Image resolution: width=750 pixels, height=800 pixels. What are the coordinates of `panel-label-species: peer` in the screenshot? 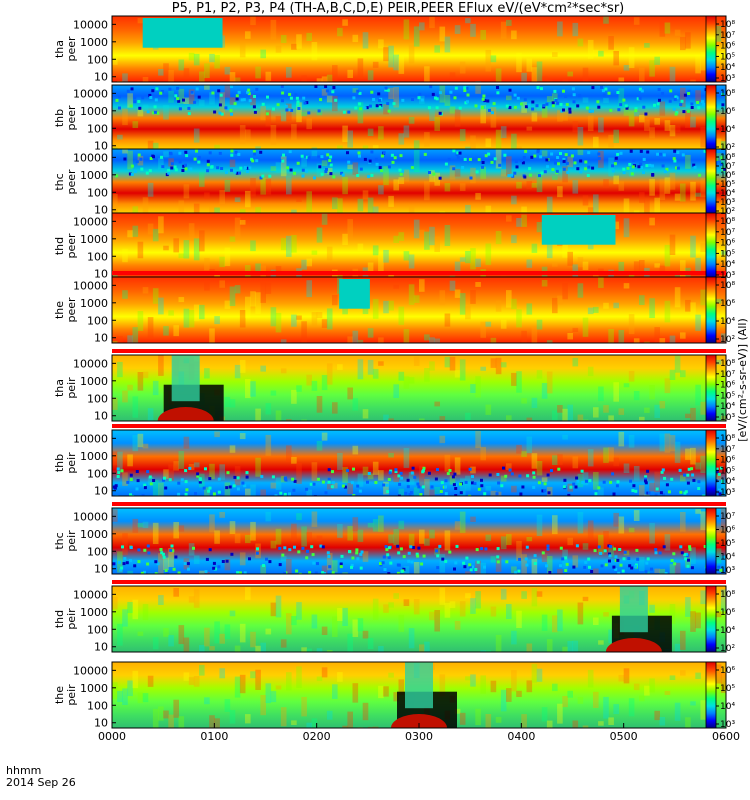 It's located at (71, 118).